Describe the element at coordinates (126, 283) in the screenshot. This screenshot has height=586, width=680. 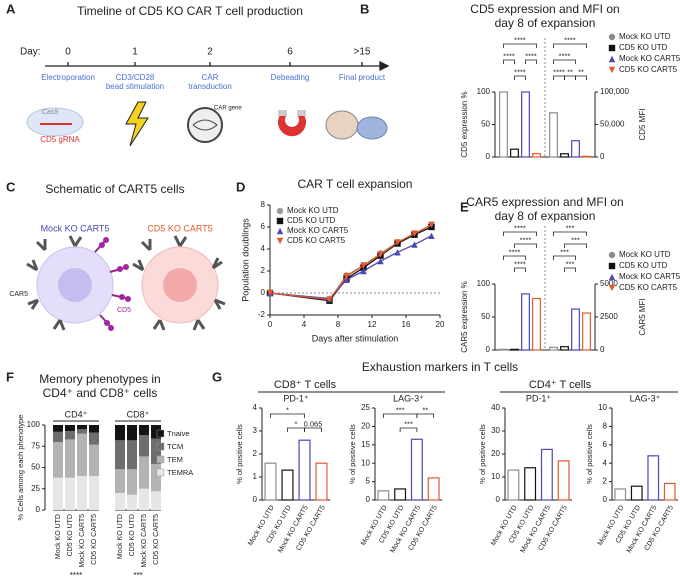
I see `cells` at that location.